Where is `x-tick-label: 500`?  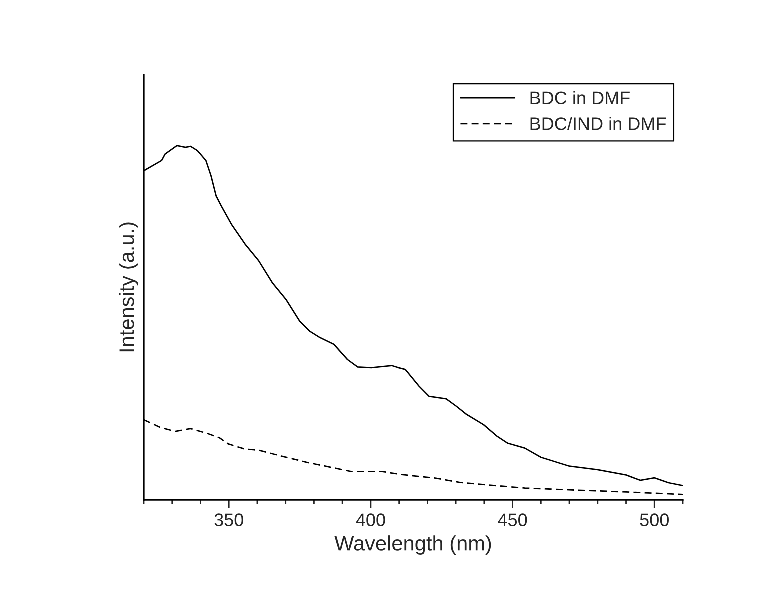
x-tick-label: 500 is located at coordinates (654, 520).